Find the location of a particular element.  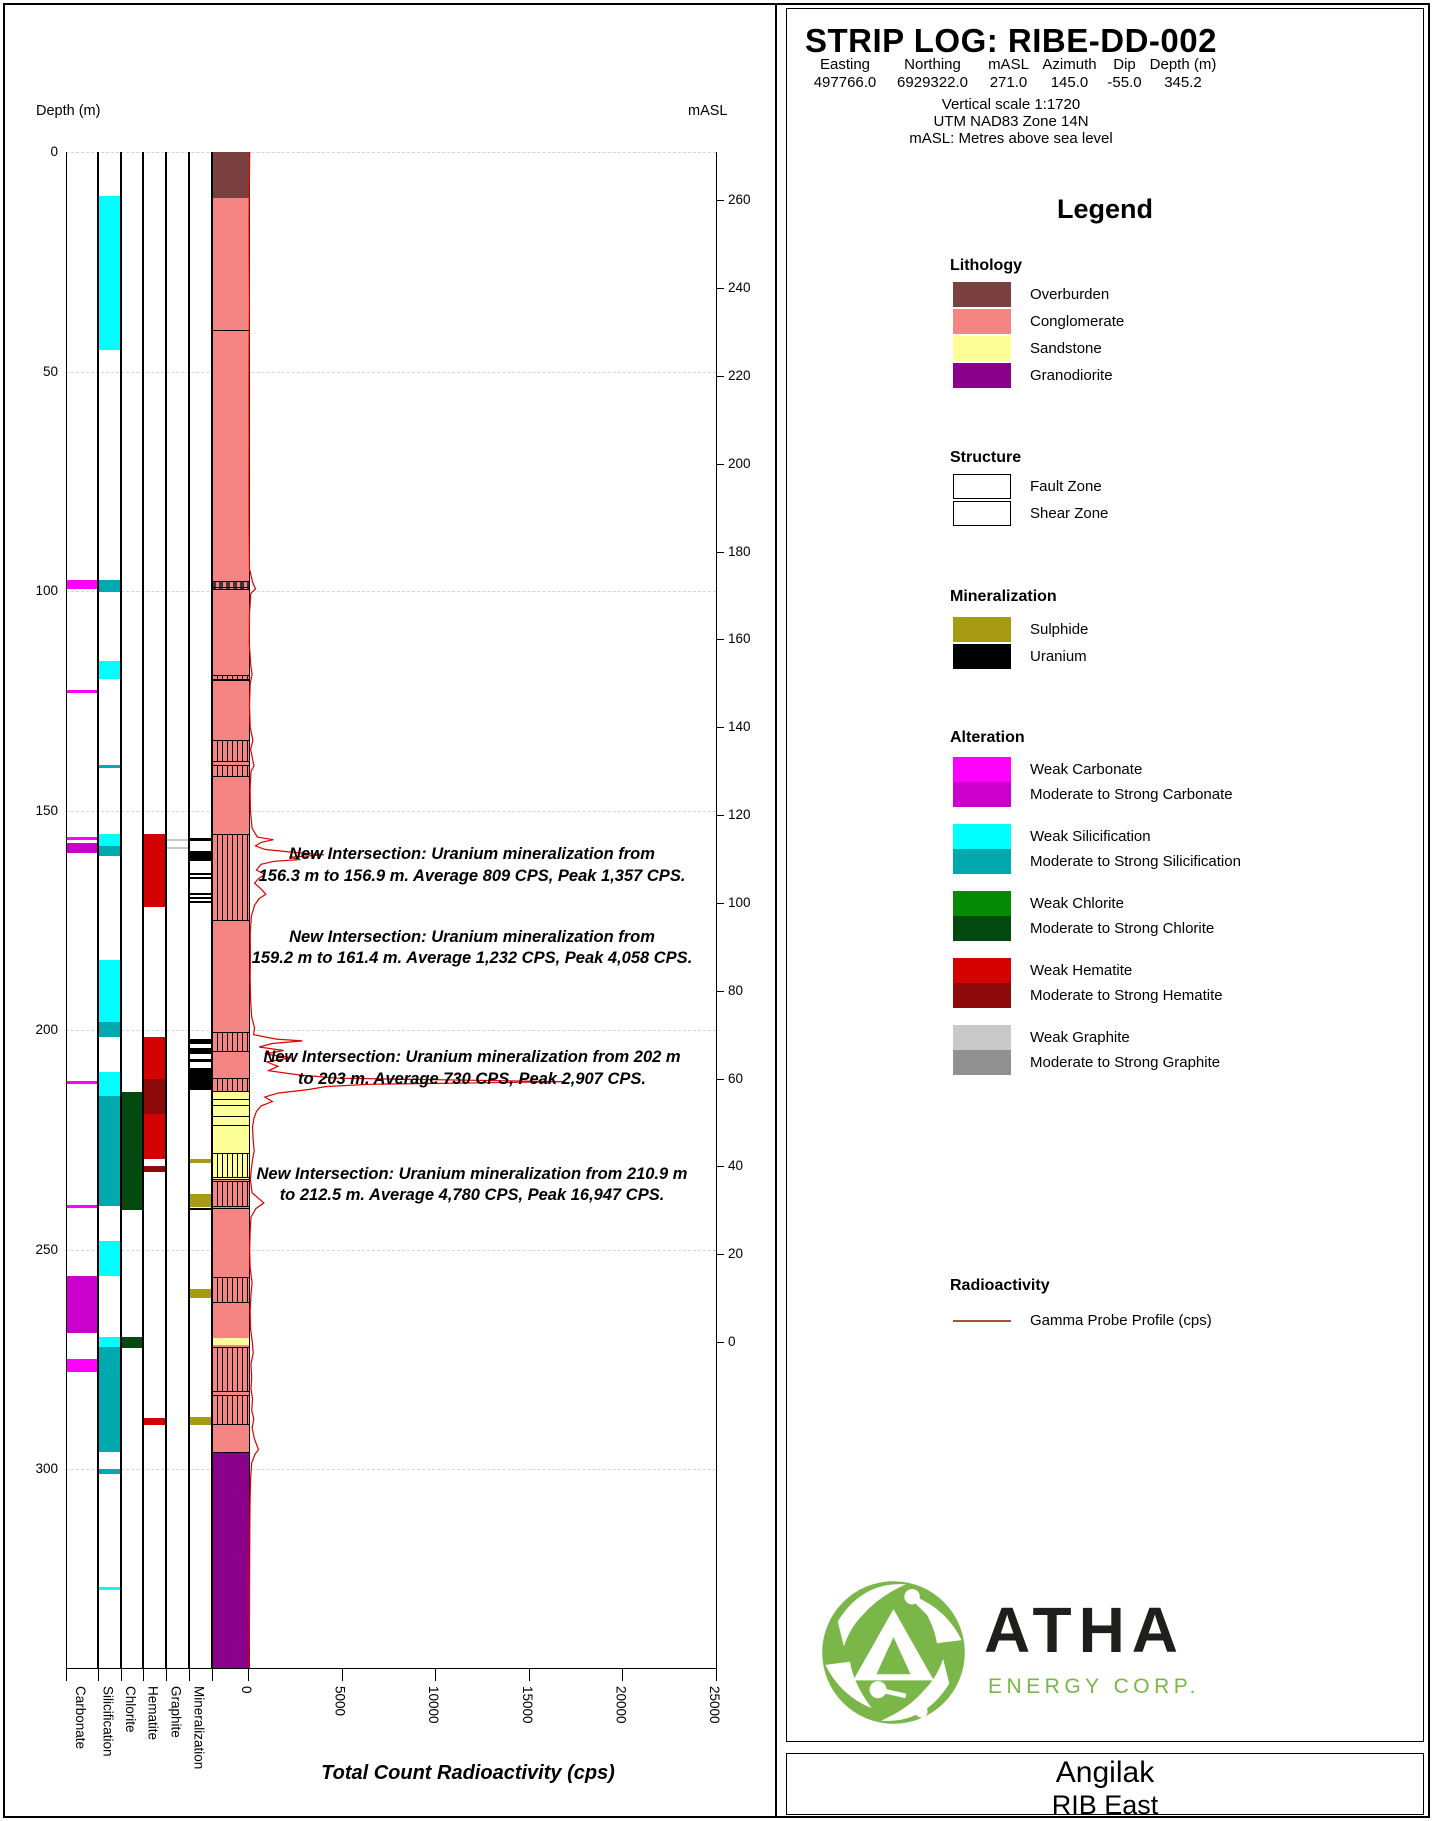

column-carbonate is located at coordinates (82, 910).